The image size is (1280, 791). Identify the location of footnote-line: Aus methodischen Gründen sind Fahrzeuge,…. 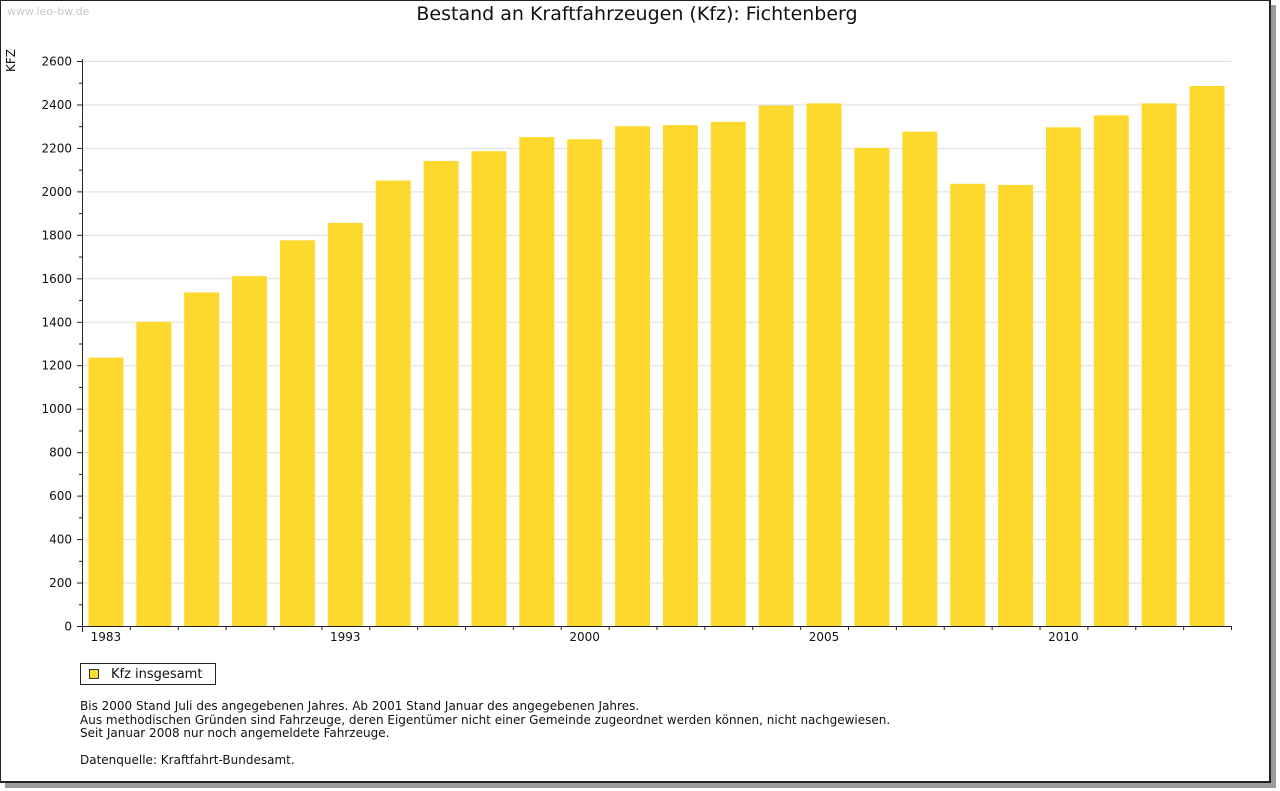
(485, 719).